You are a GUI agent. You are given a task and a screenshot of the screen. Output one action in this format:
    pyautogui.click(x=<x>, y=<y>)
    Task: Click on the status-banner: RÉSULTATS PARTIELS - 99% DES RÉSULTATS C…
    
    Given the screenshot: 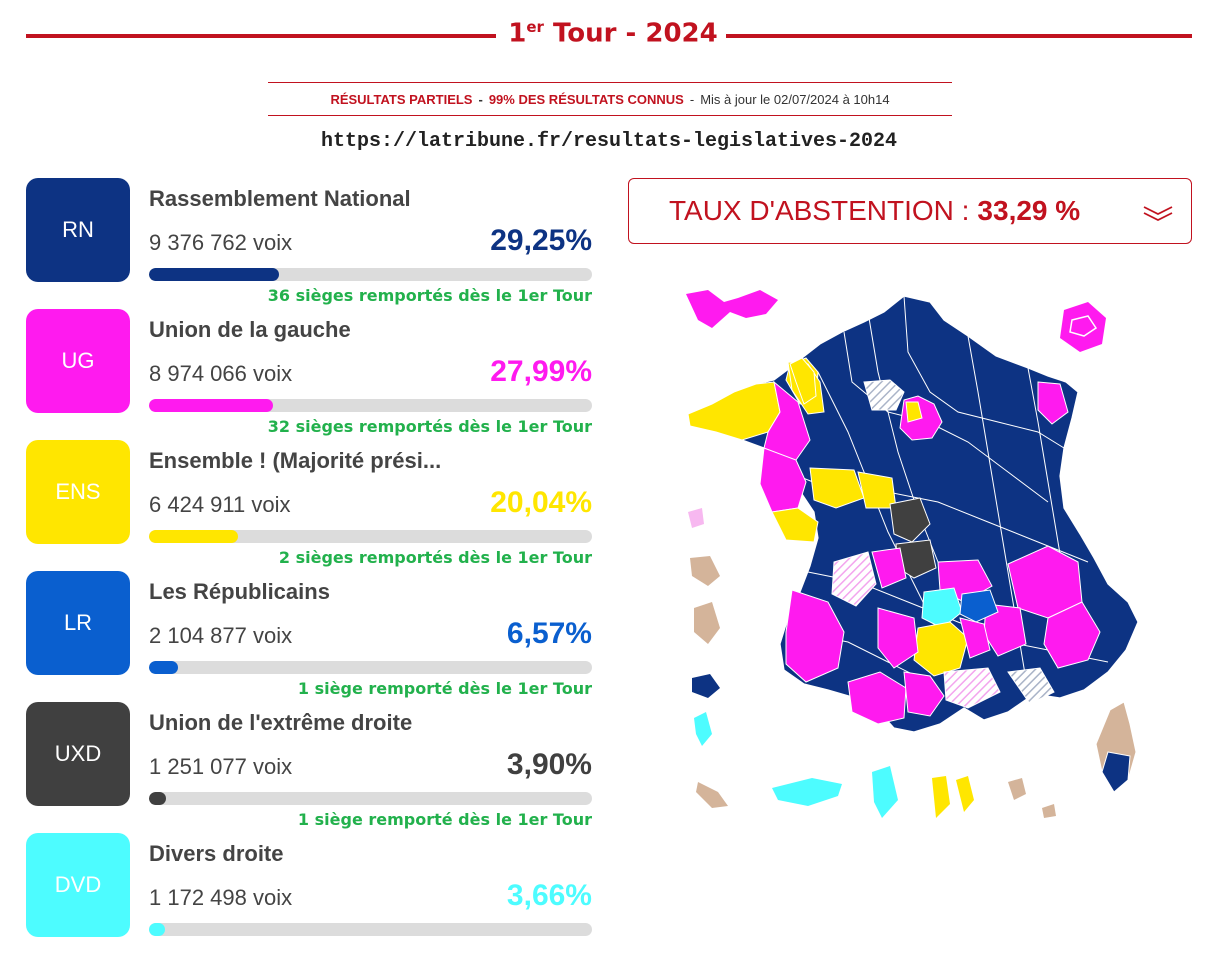 What is the action you would take?
    pyautogui.click(x=610, y=99)
    